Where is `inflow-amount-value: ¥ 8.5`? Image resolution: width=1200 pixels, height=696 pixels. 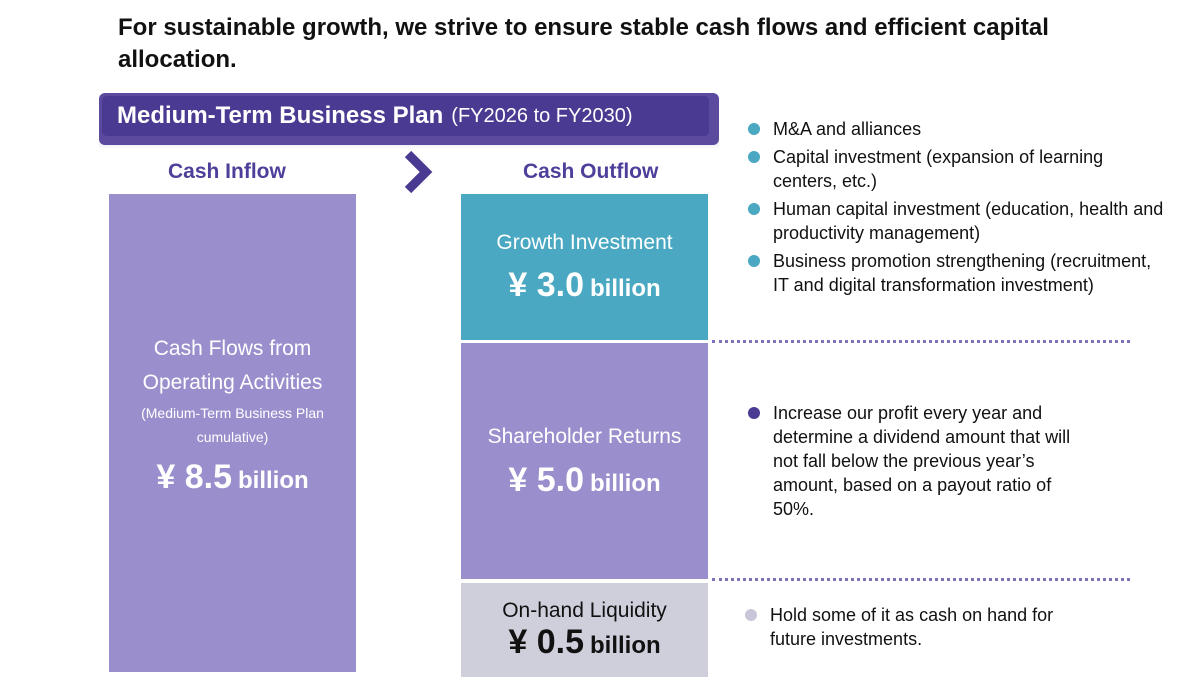
inflow-amount-value: ¥ 8.5 is located at coordinates (194, 477).